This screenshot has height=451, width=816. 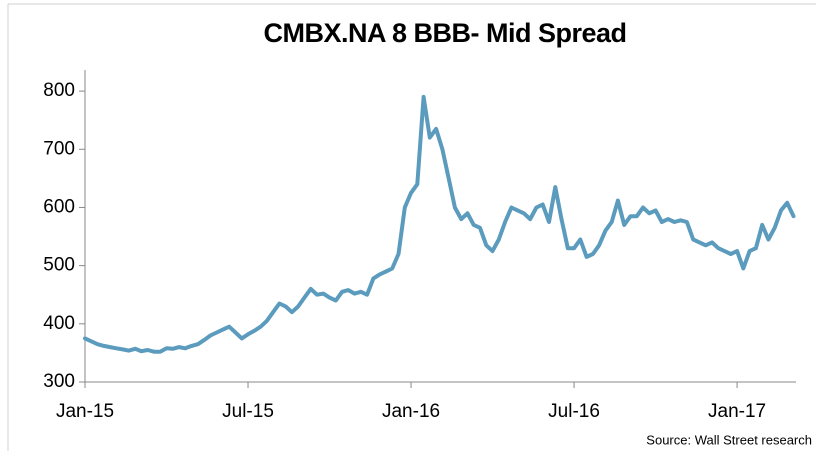 What do you see at coordinates (59, 381) in the screenshot?
I see `y-tick-label: 300` at bounding box center [59, 381].